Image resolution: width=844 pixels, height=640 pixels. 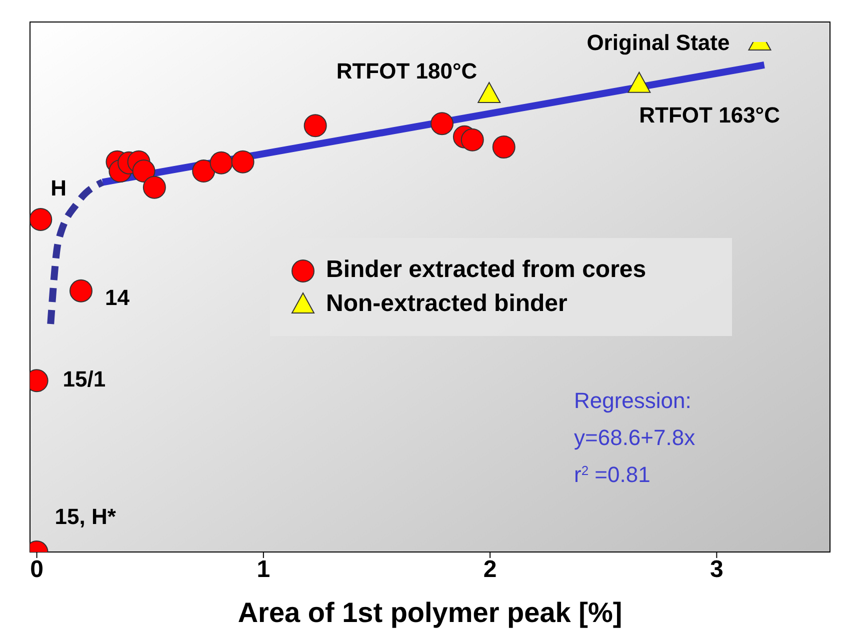 What do you see at coordinates (117, 297) in the screenshot?
I see `annotation: 14` at bounding box center [117, 297].